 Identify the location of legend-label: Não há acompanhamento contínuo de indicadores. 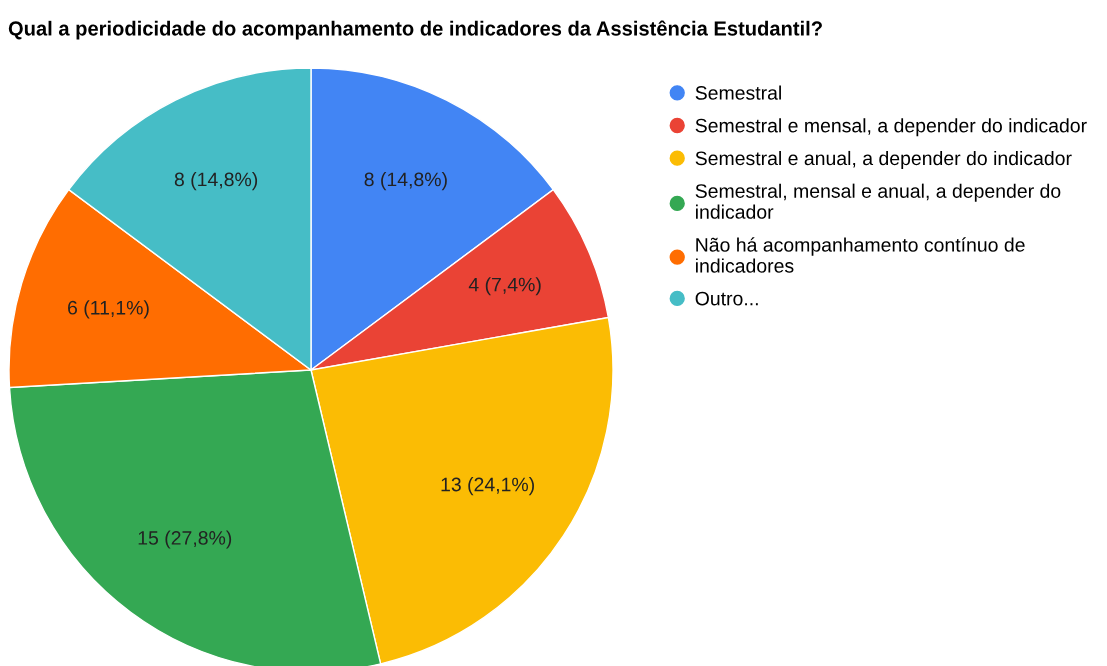
(860, 255).